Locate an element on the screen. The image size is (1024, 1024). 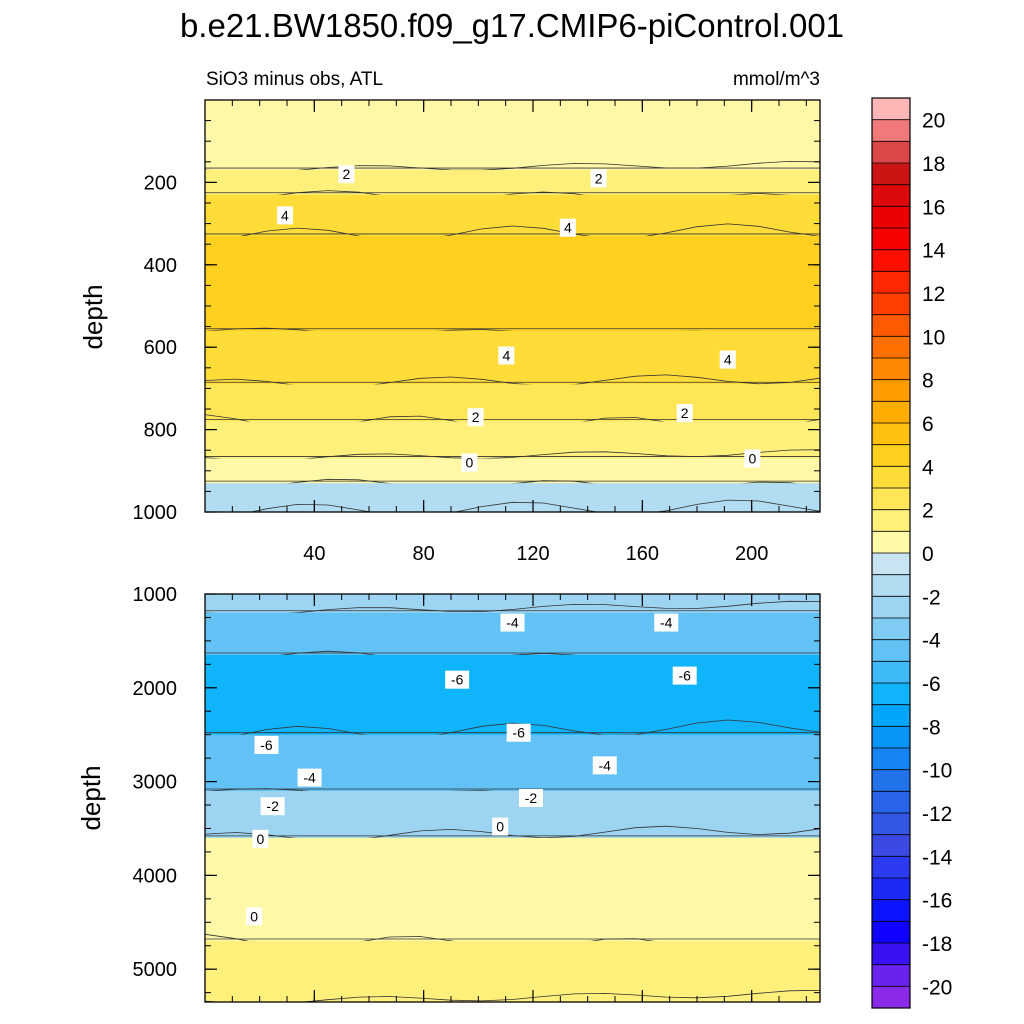
y-tick-label: 600 is located at coordinates (160, 348).